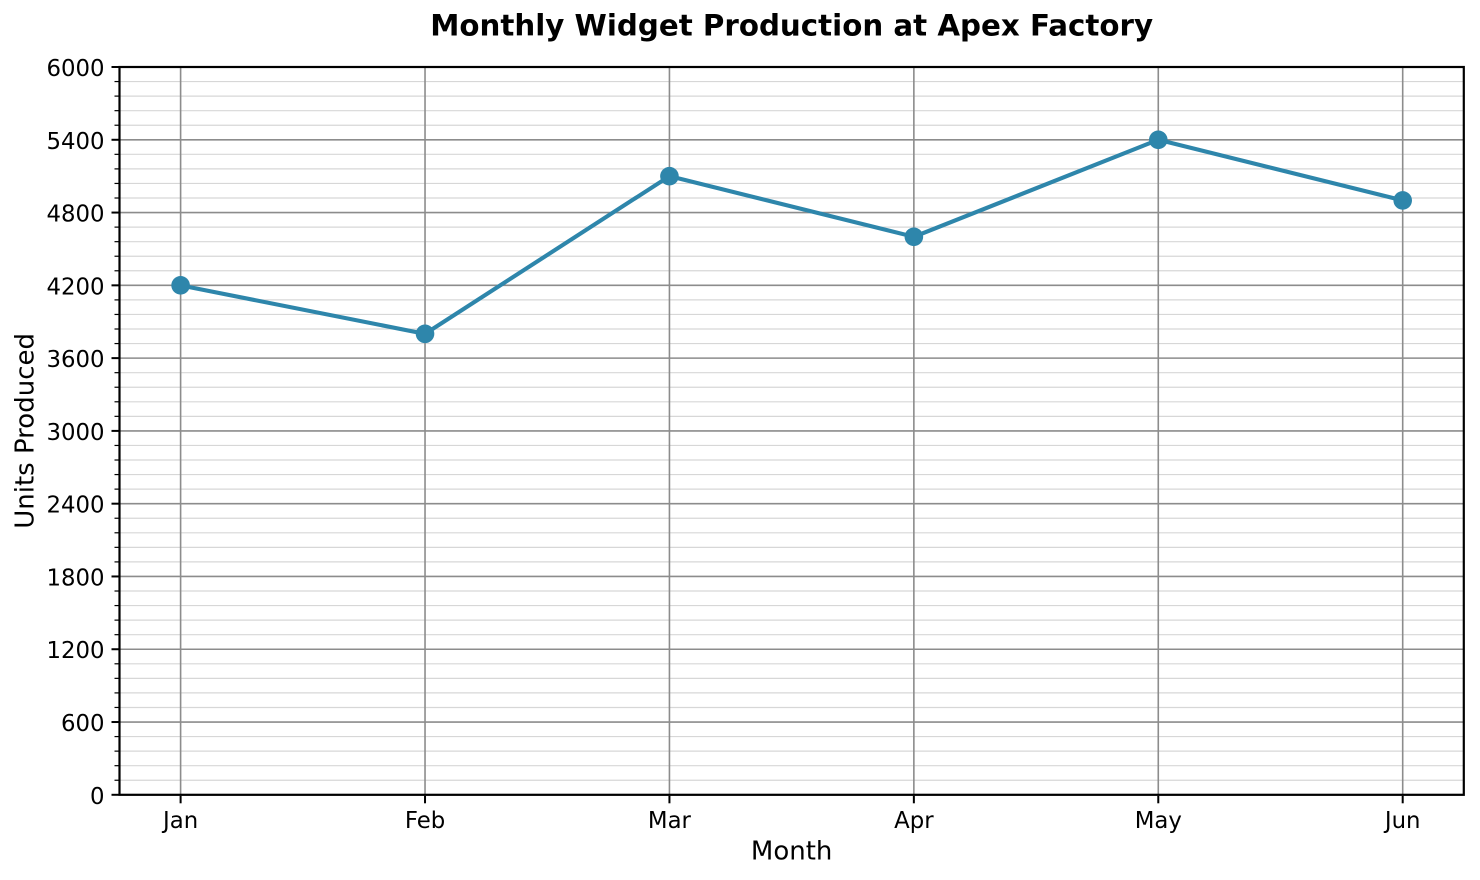 Image resolution: width=1480 pixels, height=880 pixels. What do you see at coordinates (26, 431) in the screenshot?
I see `y-axis-label: Units Produced` at bounding box center [26, 431].